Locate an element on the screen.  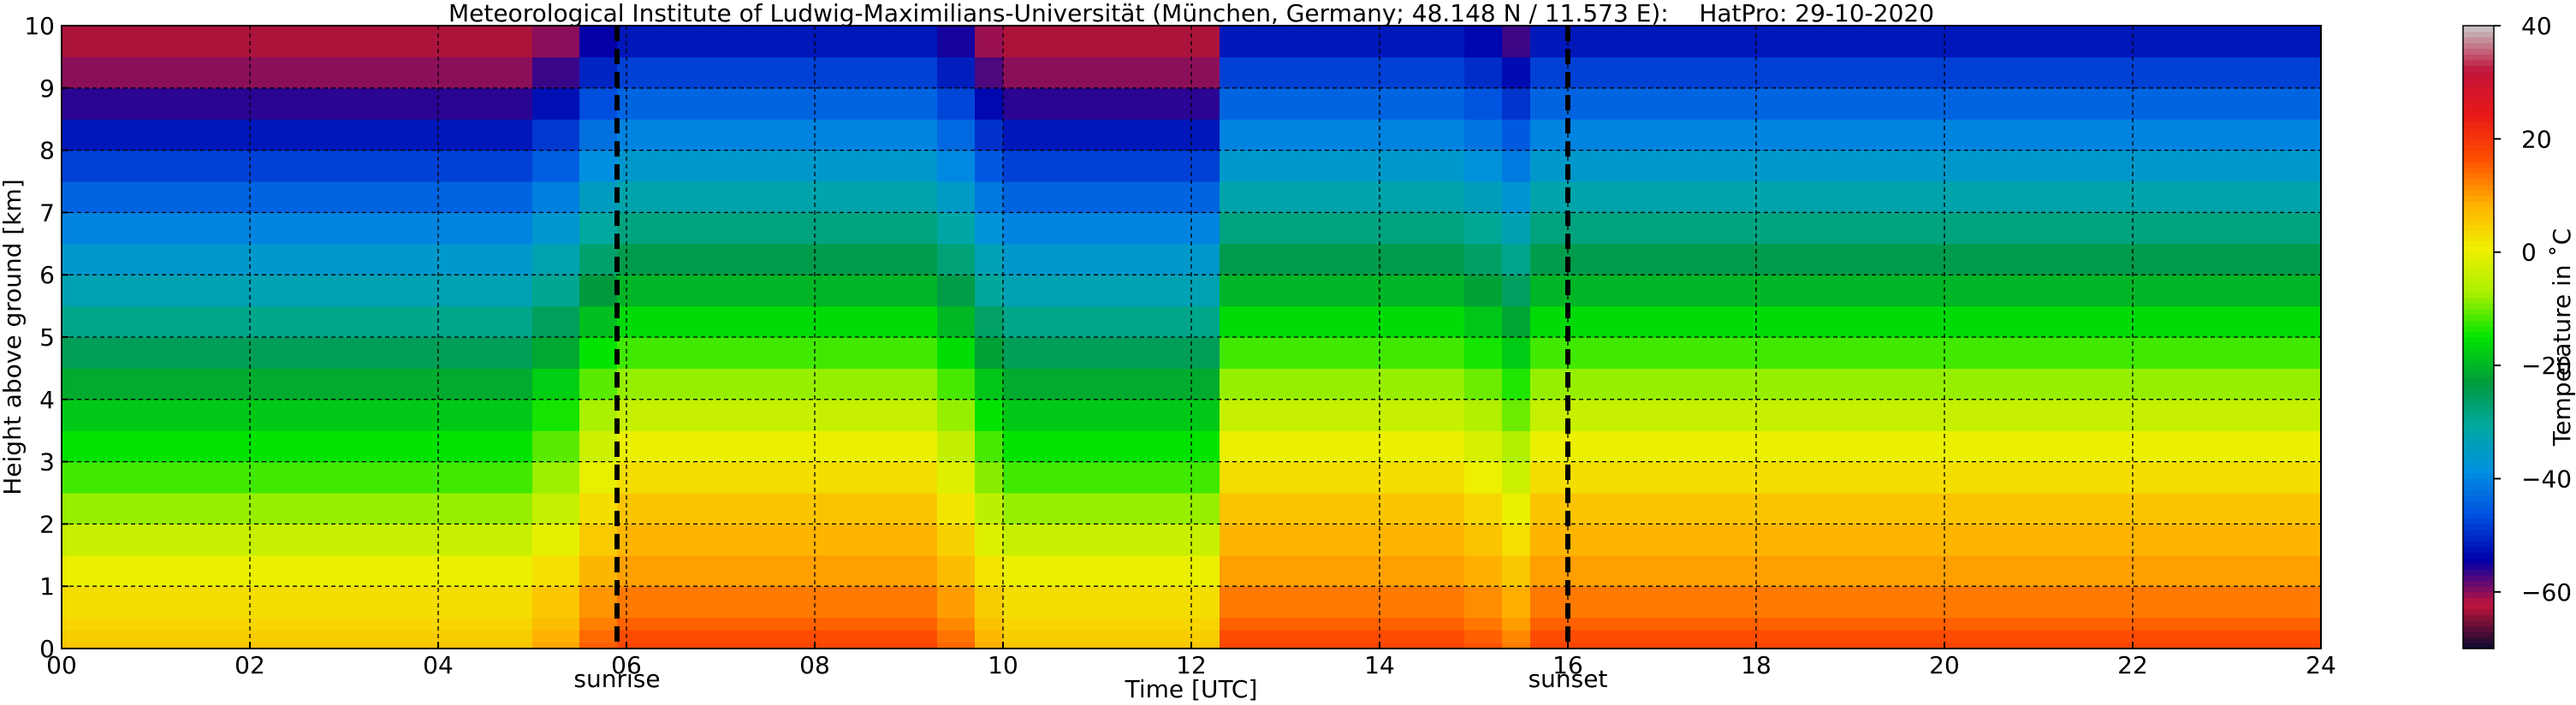
colorbar-tick-label: −20 is located at coordinates (2546, 366).